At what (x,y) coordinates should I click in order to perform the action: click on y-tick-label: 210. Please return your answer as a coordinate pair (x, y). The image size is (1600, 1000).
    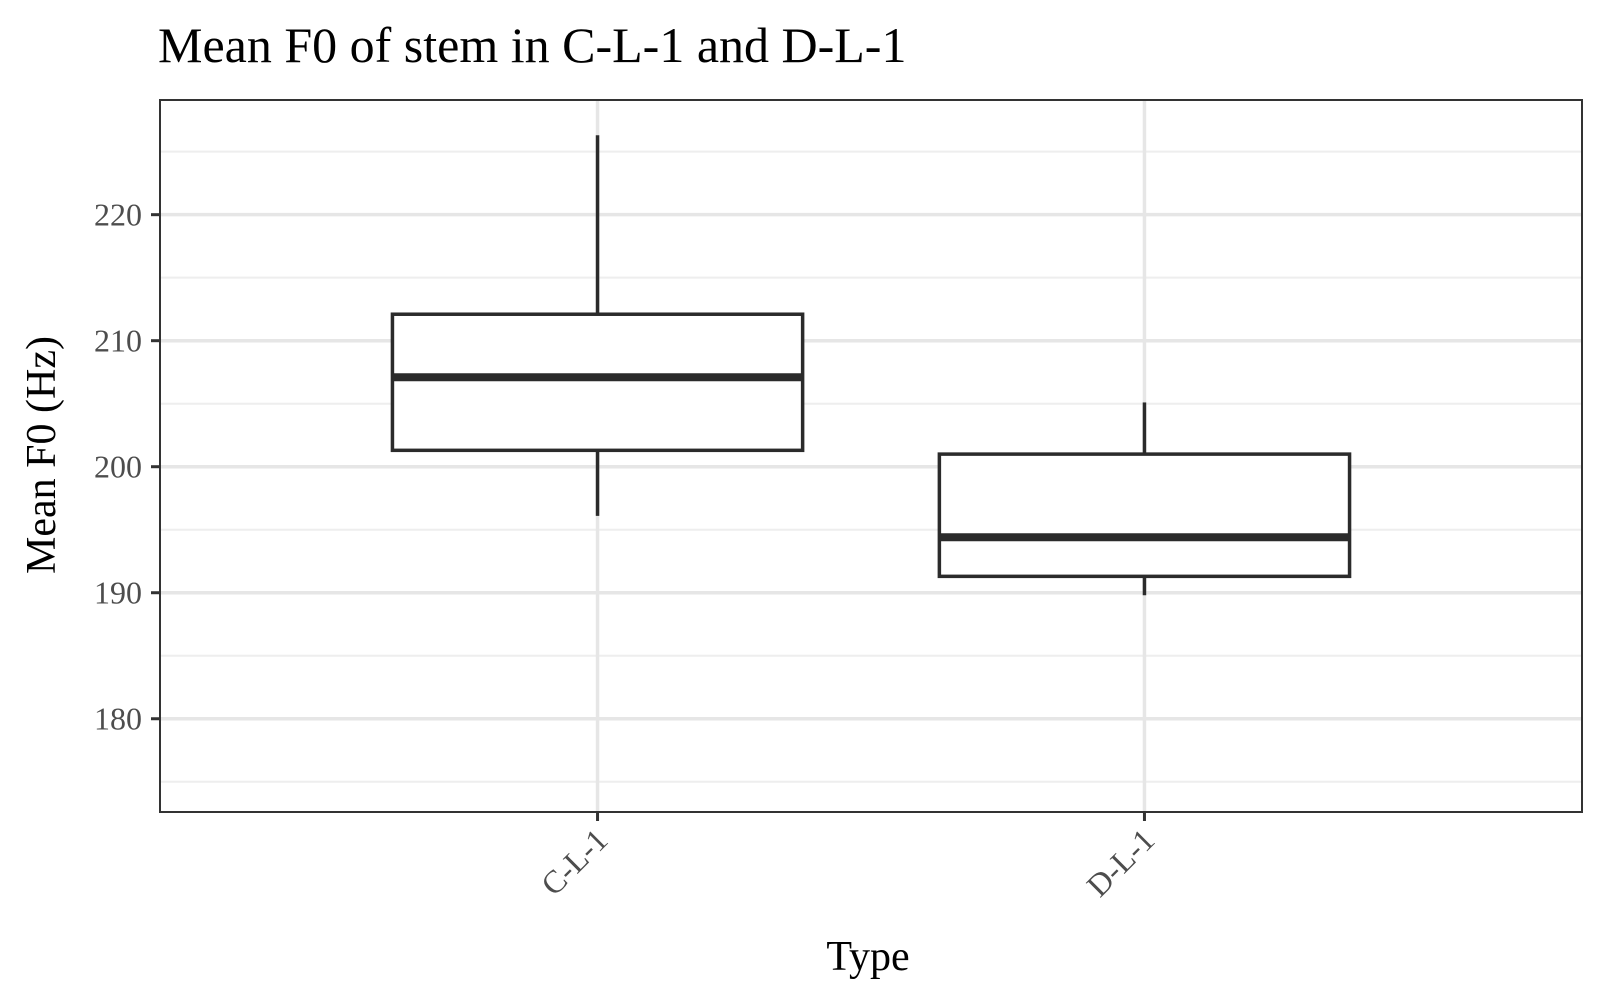
    Looking at the image, I should click on (118, 341).